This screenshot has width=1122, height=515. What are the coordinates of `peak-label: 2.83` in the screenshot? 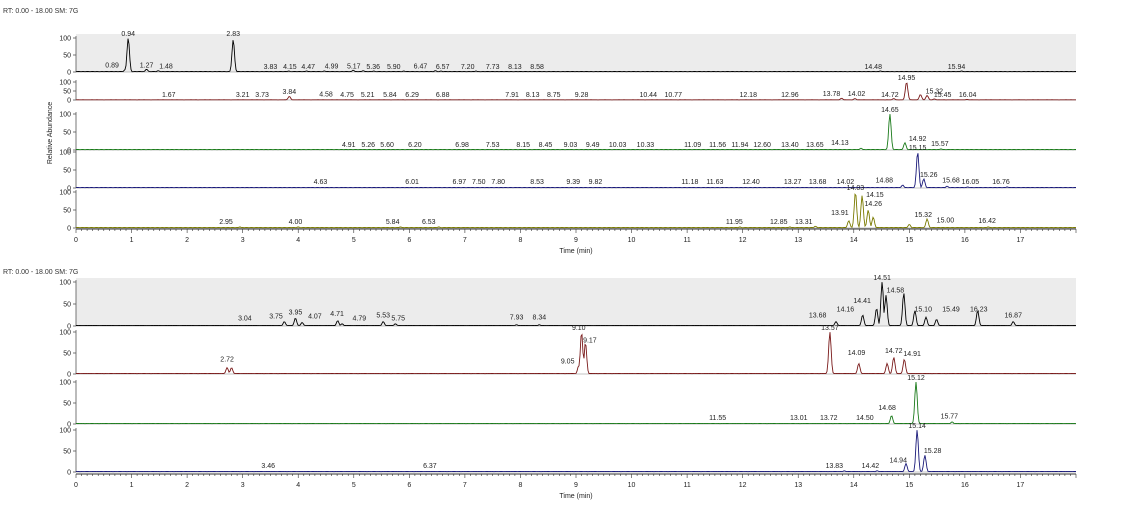 It's located at (233, 34).